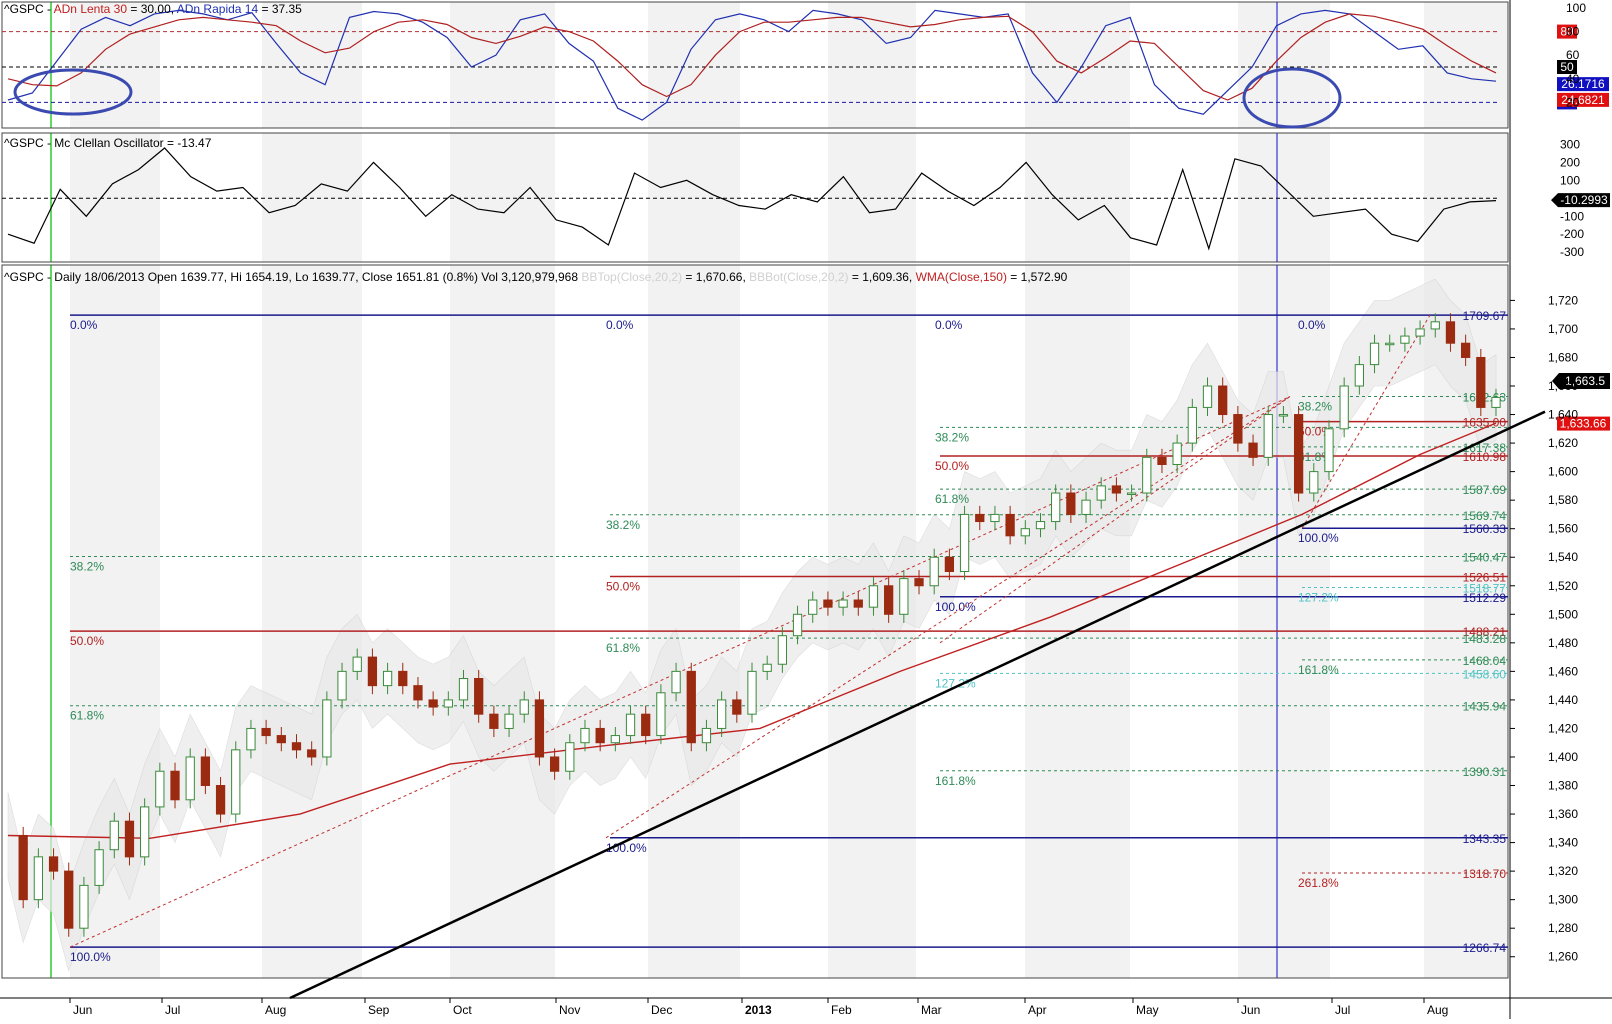  Describe the element at coordinates (1567, 67) in the screenshot. I see `stoch-level-badge` at that location.